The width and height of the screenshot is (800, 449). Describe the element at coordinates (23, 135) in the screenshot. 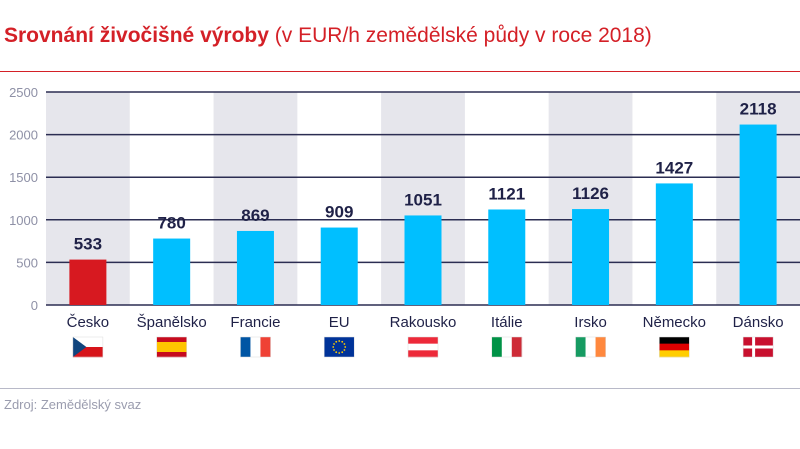

I see `y-tick-label: 2000` at that location.